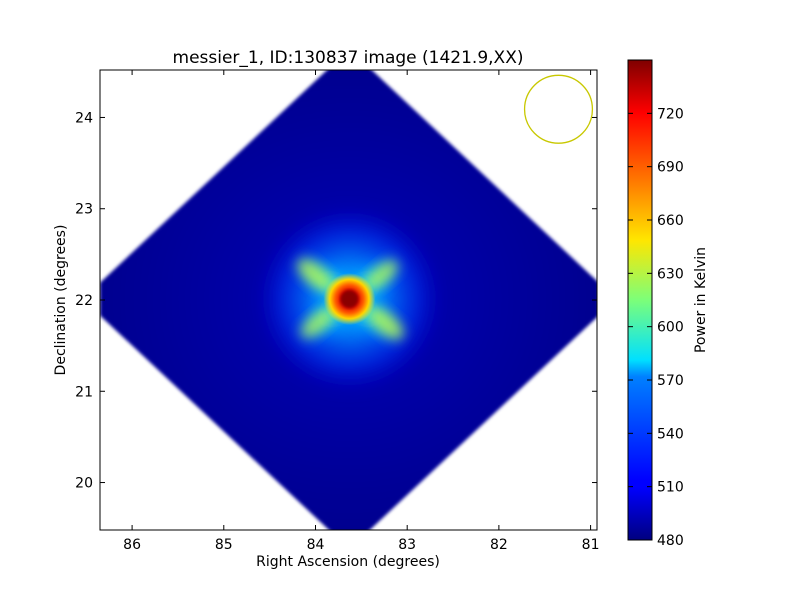 The image size is (800, 600). I want to click on y-axis-label: Declination (degrees), so click(61, 300).